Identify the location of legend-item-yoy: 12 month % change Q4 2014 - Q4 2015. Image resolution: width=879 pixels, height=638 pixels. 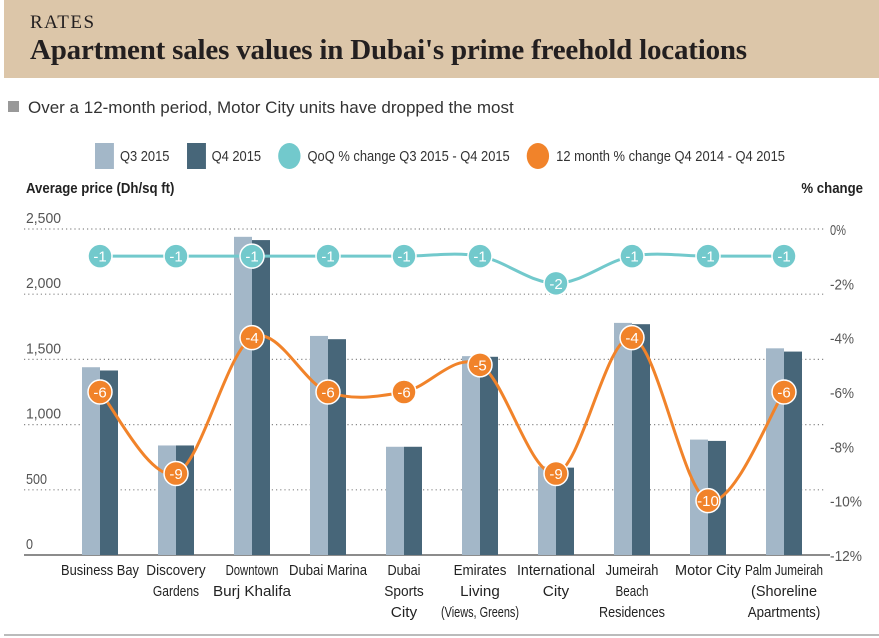
(655, 156).